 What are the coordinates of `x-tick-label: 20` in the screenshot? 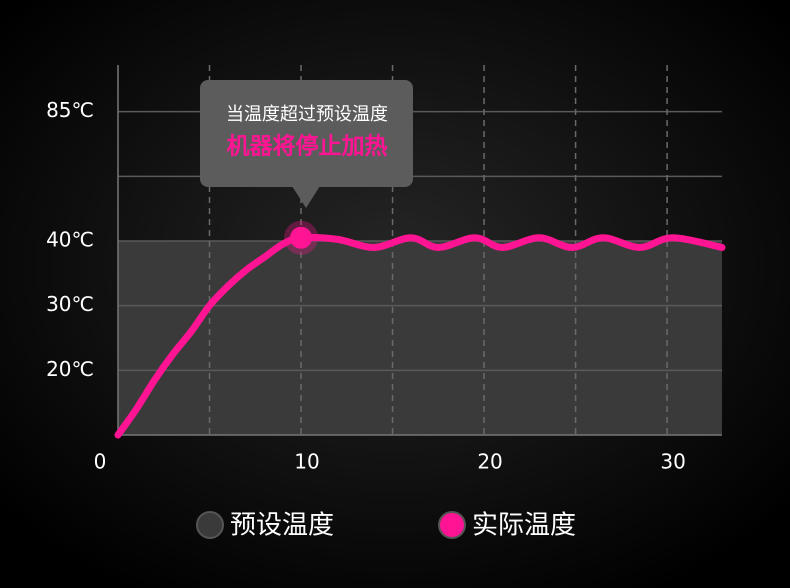 It's located at (489, 462).